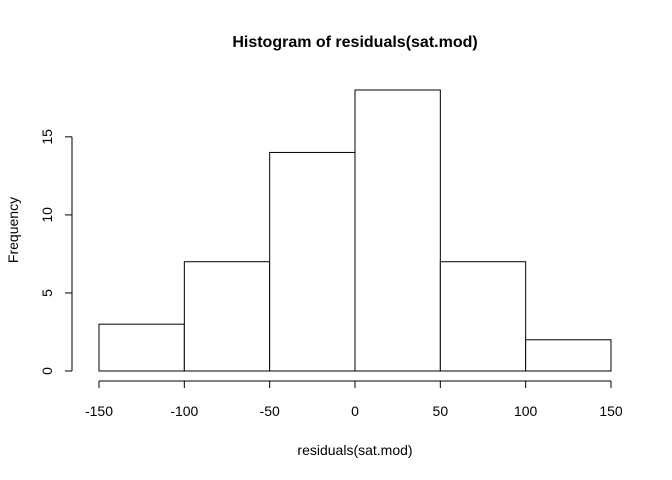 The image size is (672, 480). What do you see at coordinates (99, 411) in the screenshot?
I see `x-tick-label-0: -150` at bounding box center [99, 411].